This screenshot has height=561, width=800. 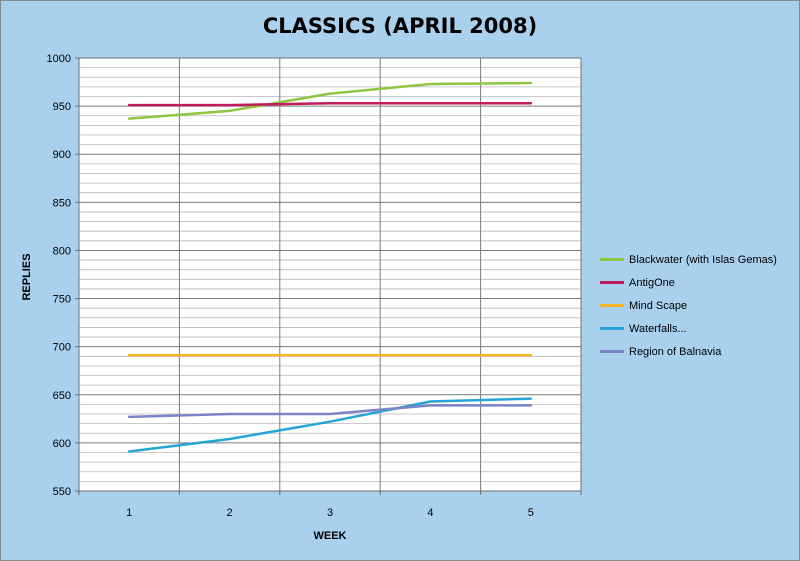 I want to click on y-tick-label: 850, so click(x=62, y=203).